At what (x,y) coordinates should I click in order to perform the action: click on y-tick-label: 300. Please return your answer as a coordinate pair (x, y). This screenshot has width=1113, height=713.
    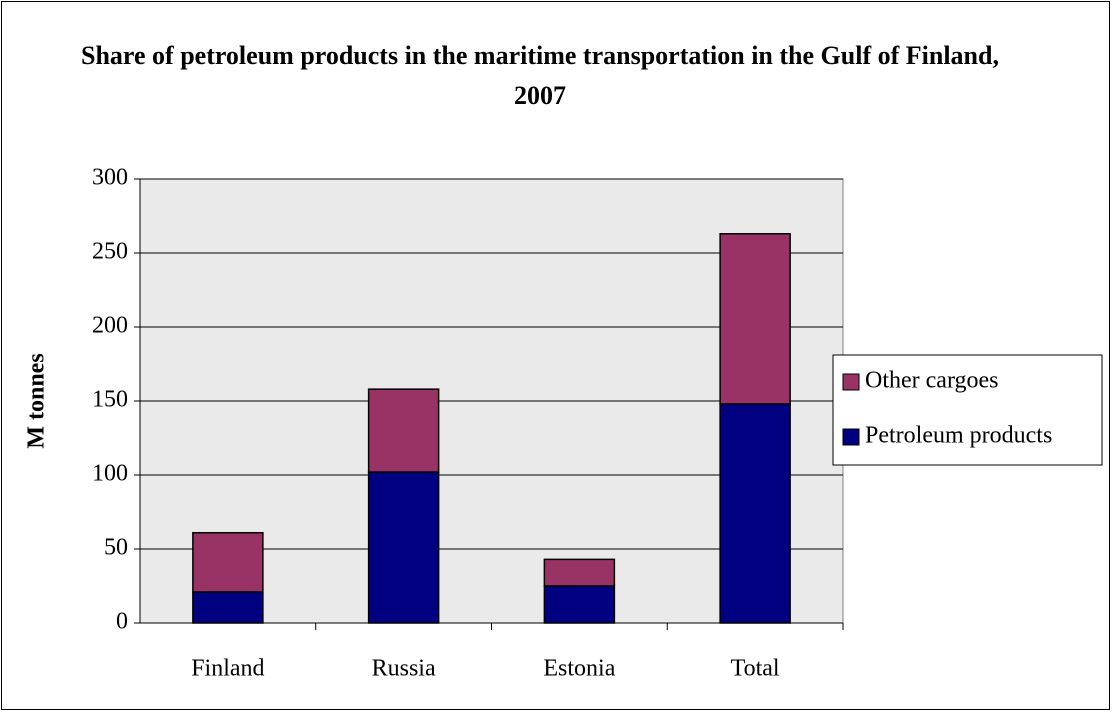
    Looking at the image, I should click on (110, 178).